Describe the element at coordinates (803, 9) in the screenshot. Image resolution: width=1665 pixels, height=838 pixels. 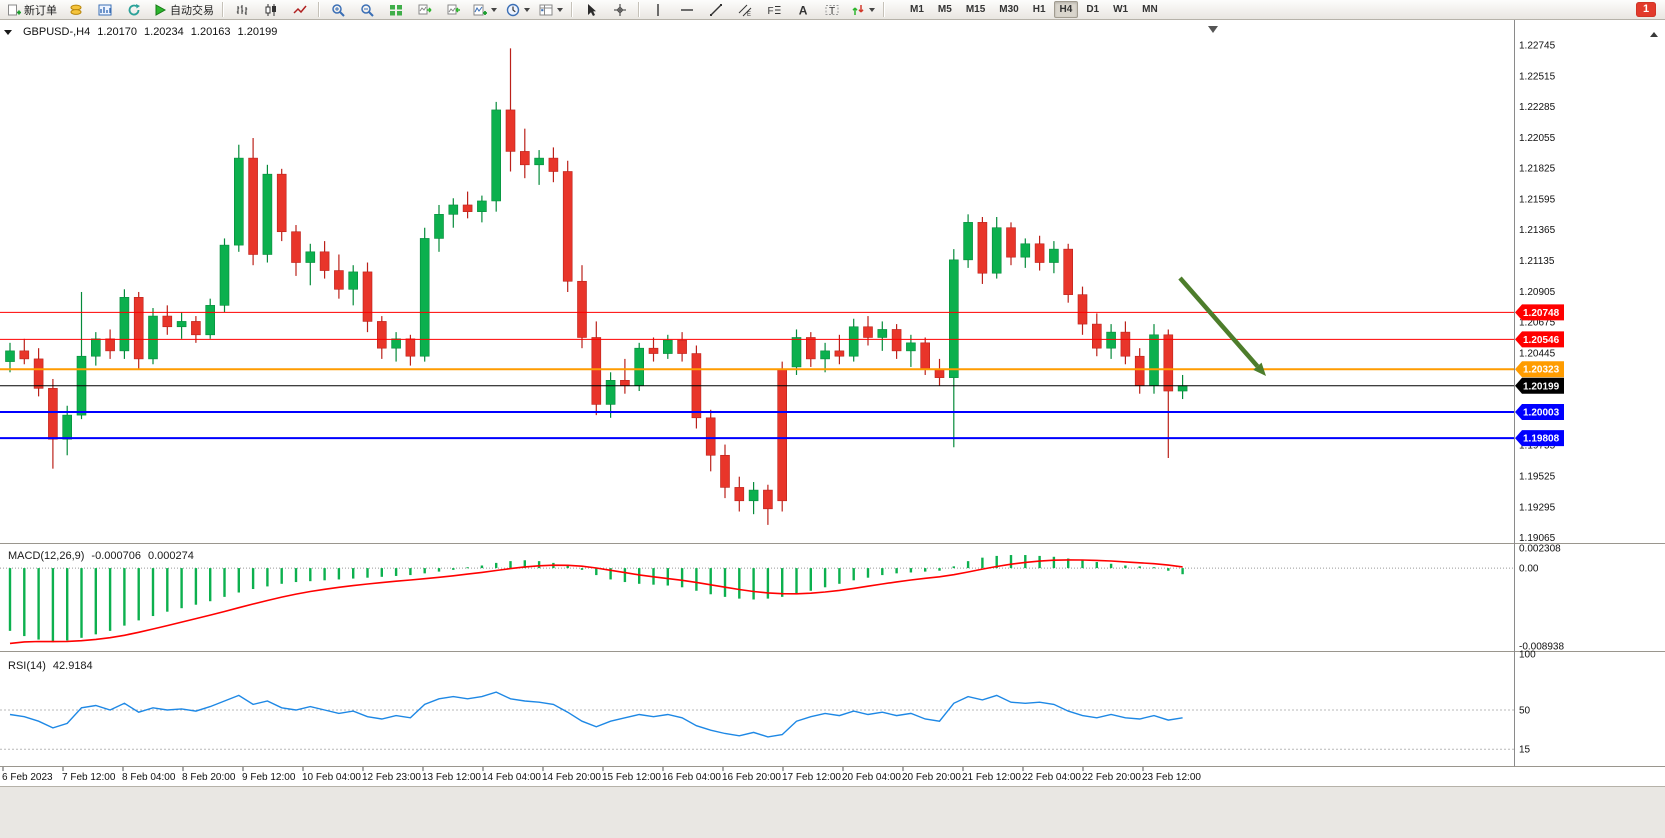
I see `text-button: A` at that location.